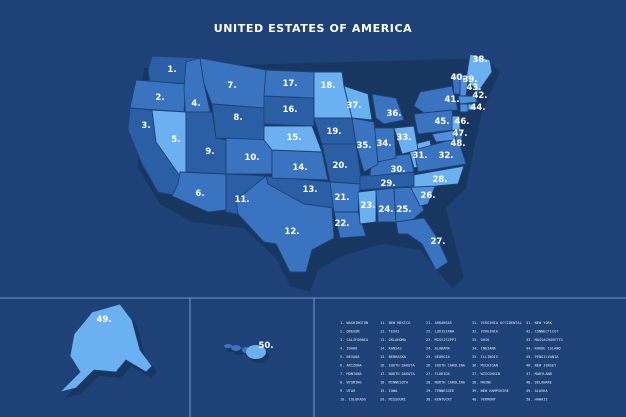 The height and width of the screenshot is (417, 626). I want to click on legend-item: 17. NORTH DAKOTA, so click(397, 374).